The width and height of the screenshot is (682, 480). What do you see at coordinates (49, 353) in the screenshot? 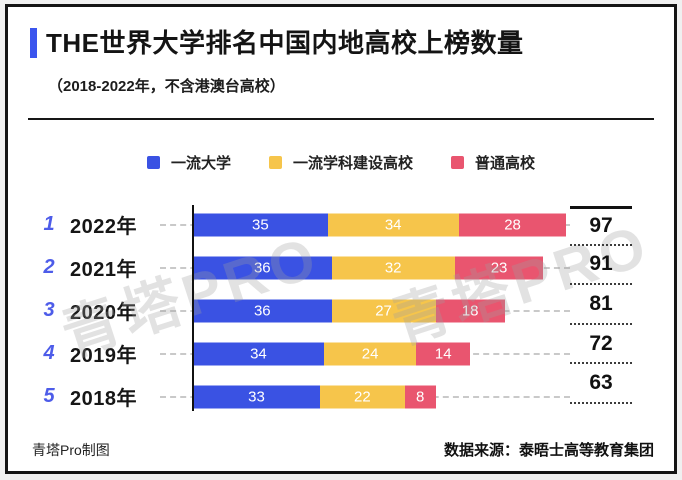
I see `rank-number: 4` at bounding box center [49, 353].